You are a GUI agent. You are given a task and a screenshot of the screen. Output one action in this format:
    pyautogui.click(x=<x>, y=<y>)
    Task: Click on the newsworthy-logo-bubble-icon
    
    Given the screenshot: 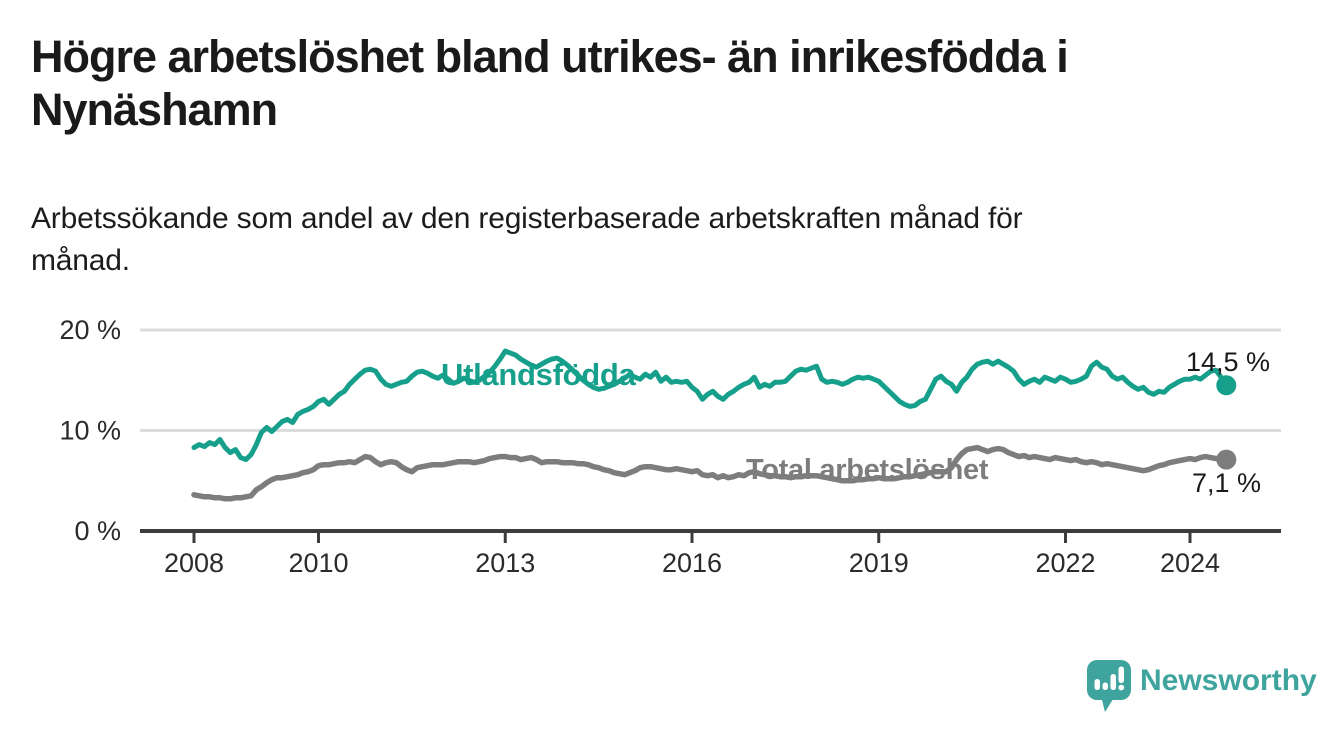 What is the action you would take?
    pyautogui.click(x=1109, y=686)
    